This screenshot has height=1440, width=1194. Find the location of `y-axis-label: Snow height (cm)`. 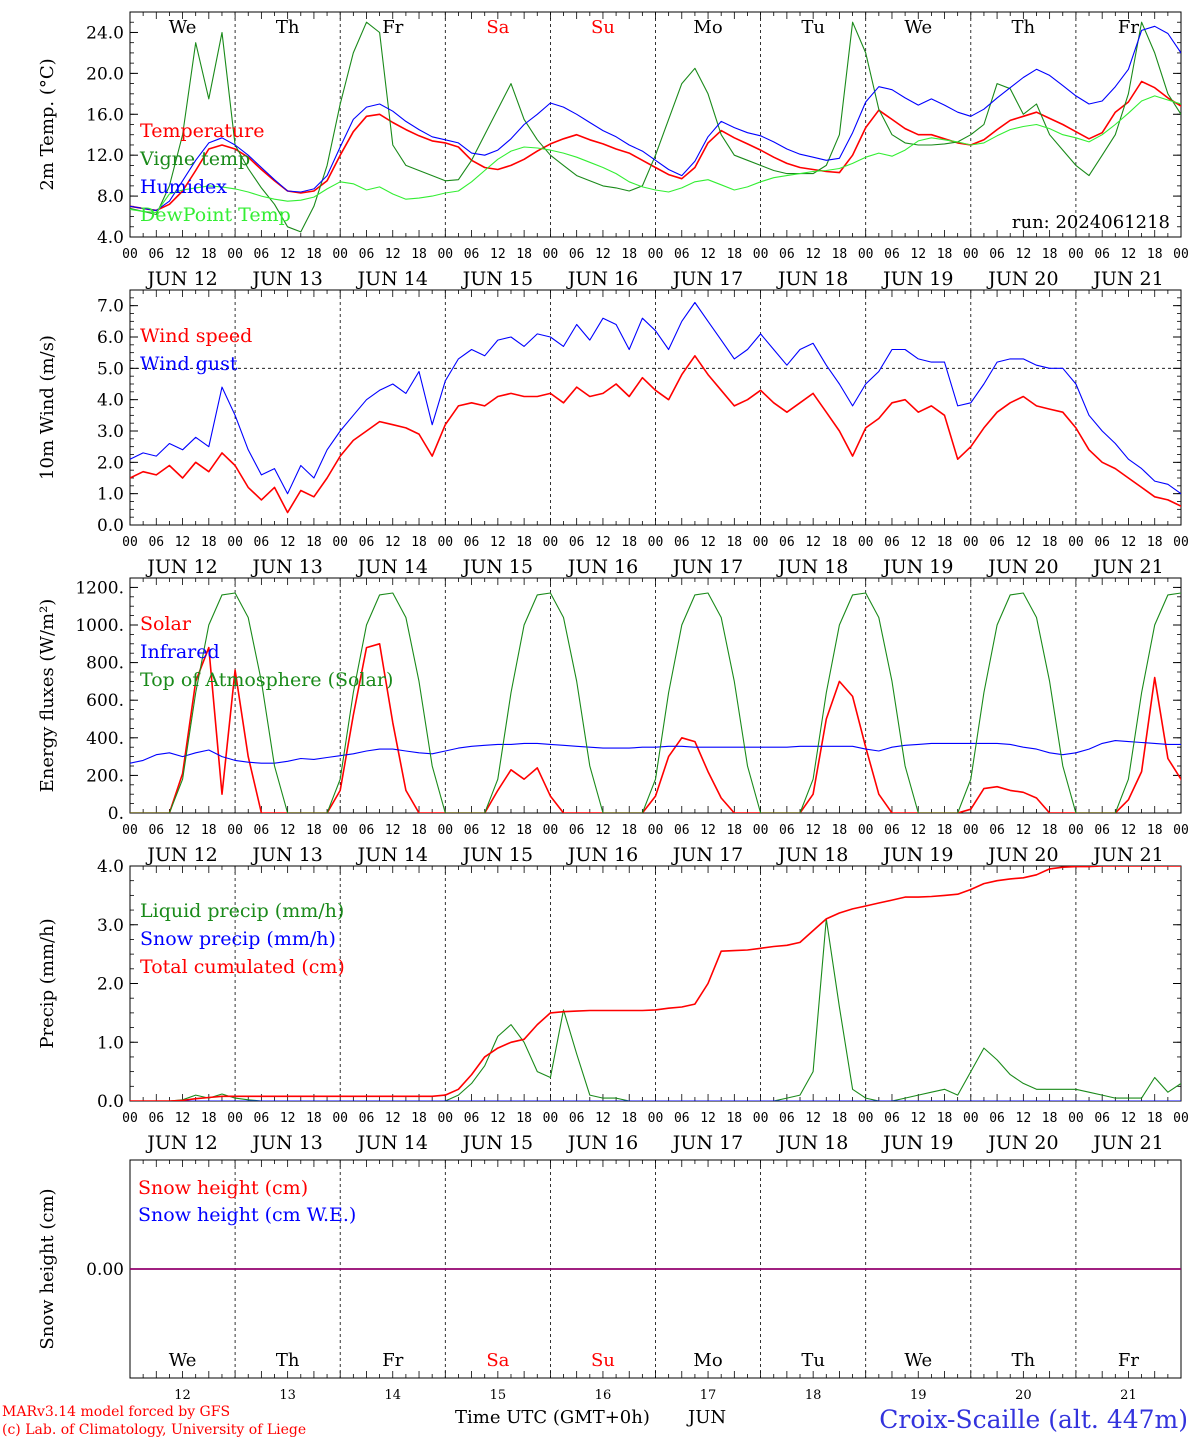

y-axis-label: Snow height (cm) is located at coordinates (47, 1268).